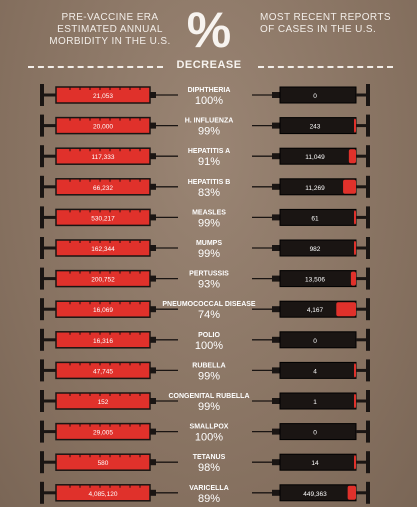  I want to click on pre-value-congenital-rubella: 152, so click(103, 402).